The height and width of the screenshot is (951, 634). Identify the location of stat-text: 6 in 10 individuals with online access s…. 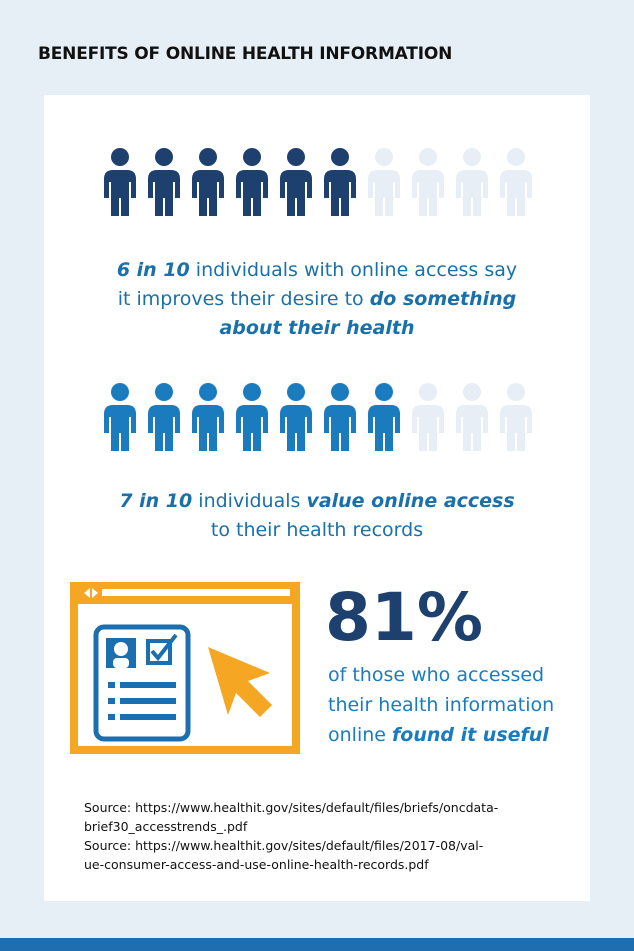
(317, 299).